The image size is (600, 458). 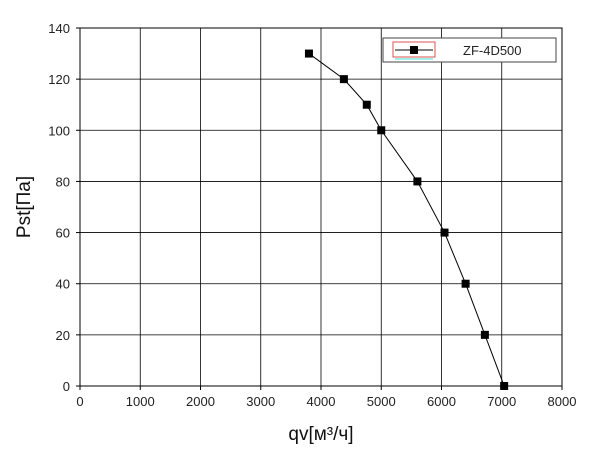 I want to click on y-tick-label: 60, so click(x=63, y=233).